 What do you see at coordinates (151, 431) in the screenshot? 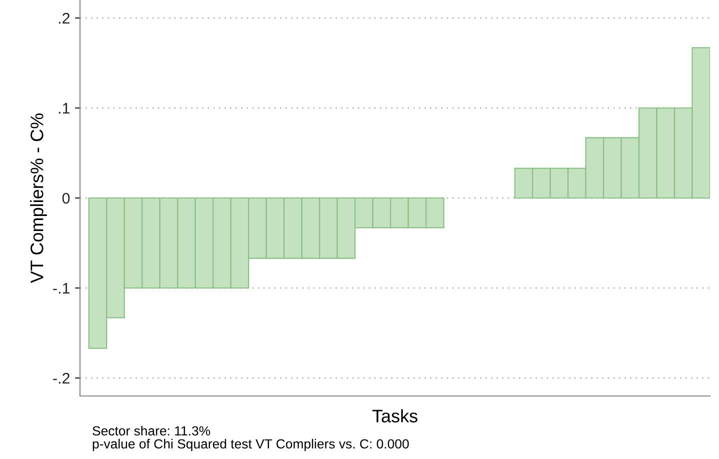
I see `text: Sector share: 11.3%` at bounding box center [151, 431].